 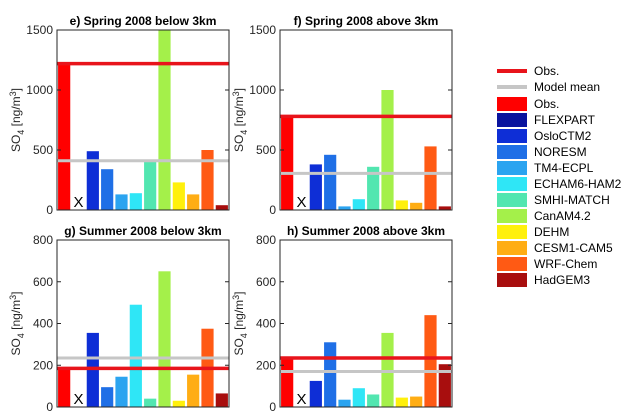 I want to click on panel-e-bar-osloctm2, so click(x=92, y=180).